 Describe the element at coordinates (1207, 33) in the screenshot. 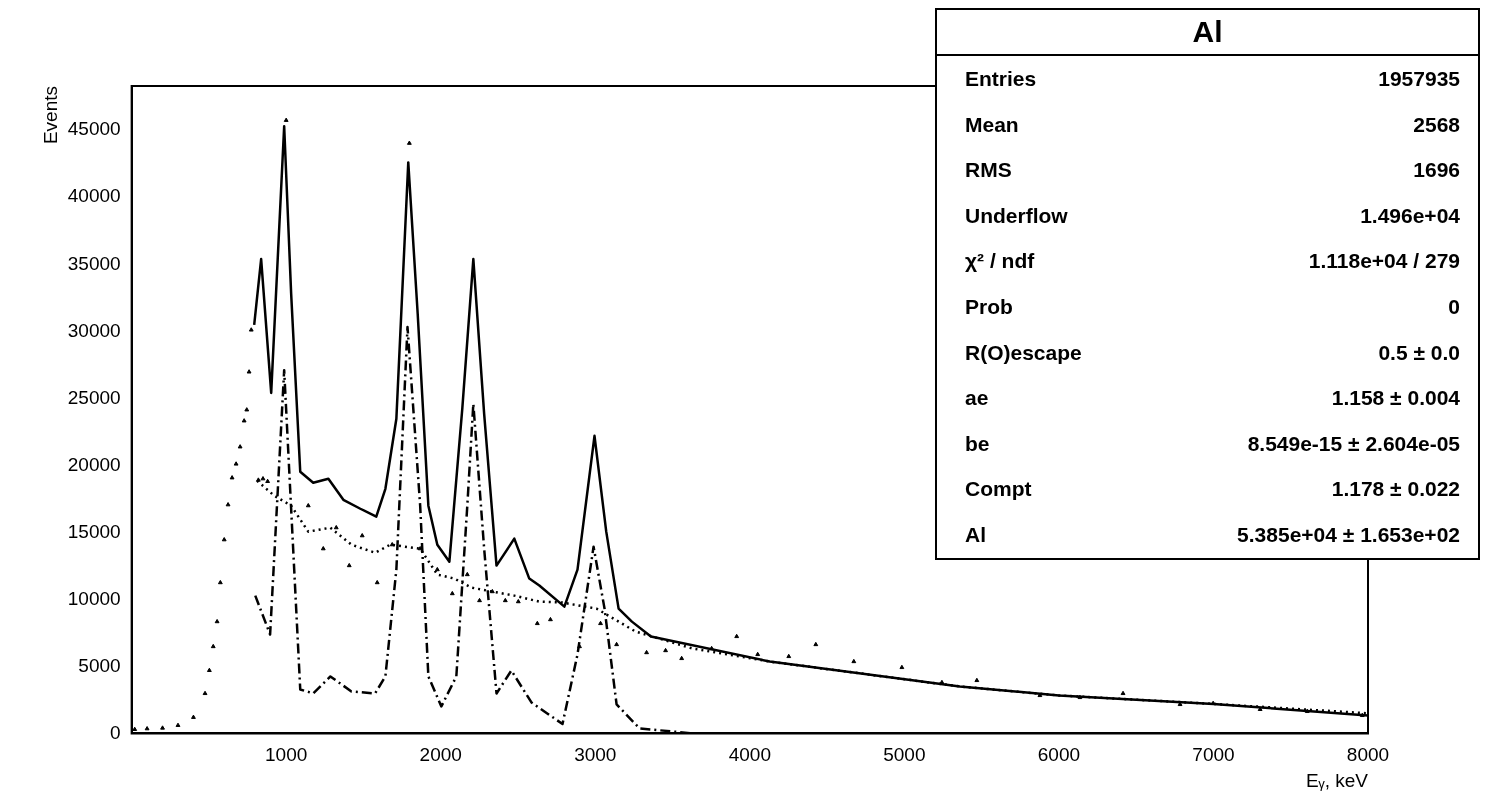

I see `chart-title: Al` at that location.